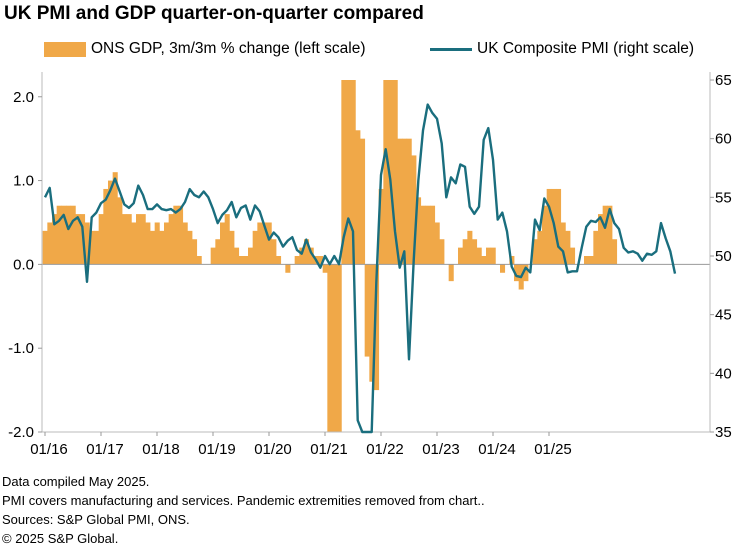 This screenshot has height=552, width=745. I want to click on left-tick-label: -2.0, so click(21, 432).